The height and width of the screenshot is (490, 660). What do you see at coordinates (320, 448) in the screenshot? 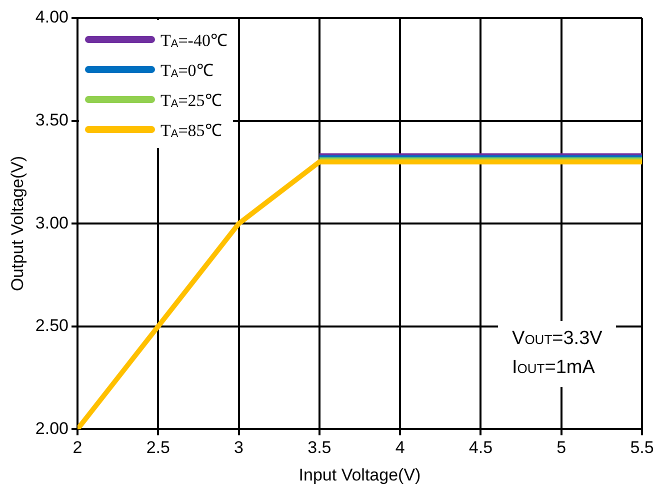
I see `x-tick-label: 3.5` at bounding box center [320, 448].